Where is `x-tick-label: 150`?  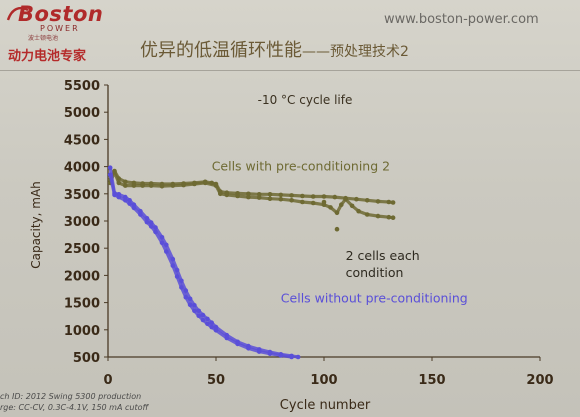 x-tick-label: 150 is located at coordinates (431, 380).